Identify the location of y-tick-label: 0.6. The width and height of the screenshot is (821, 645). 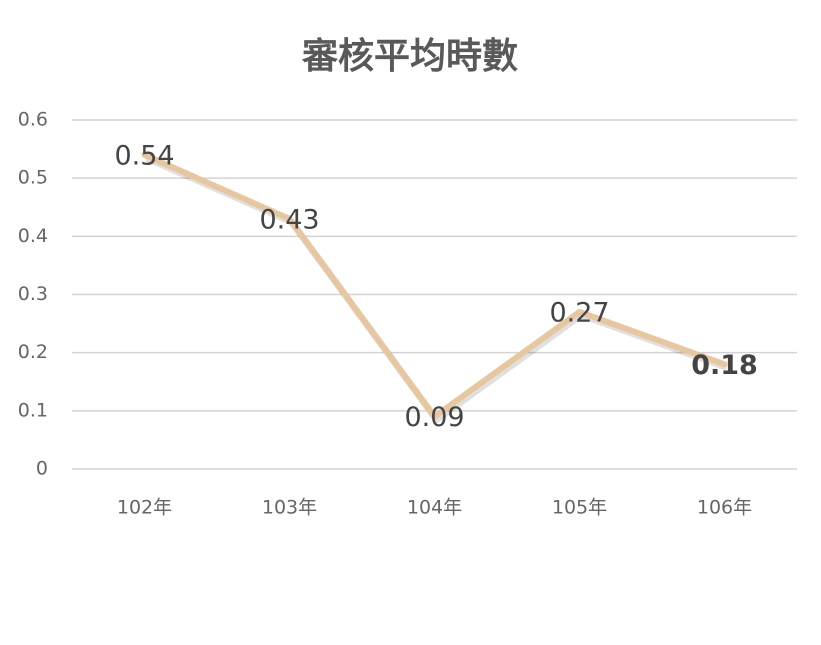
(33, 120).